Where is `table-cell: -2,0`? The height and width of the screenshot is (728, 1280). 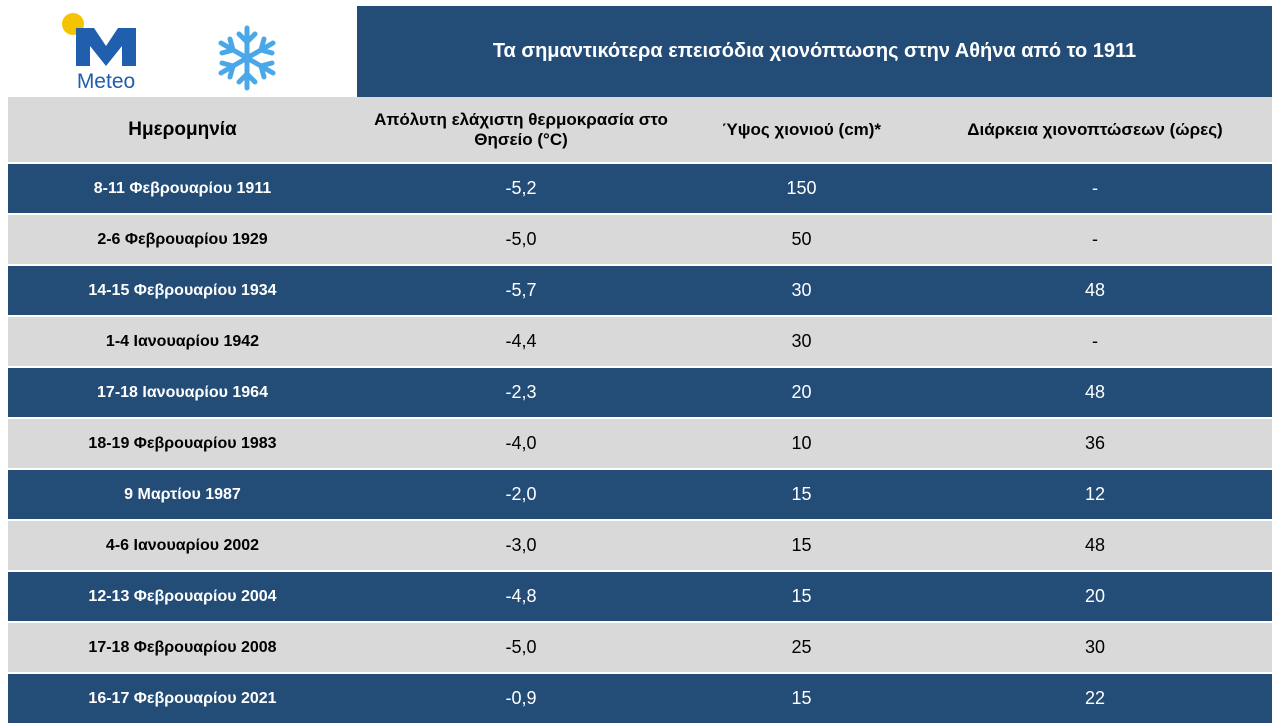 table-cell: -2,0 is located at coordinates (521, 494).